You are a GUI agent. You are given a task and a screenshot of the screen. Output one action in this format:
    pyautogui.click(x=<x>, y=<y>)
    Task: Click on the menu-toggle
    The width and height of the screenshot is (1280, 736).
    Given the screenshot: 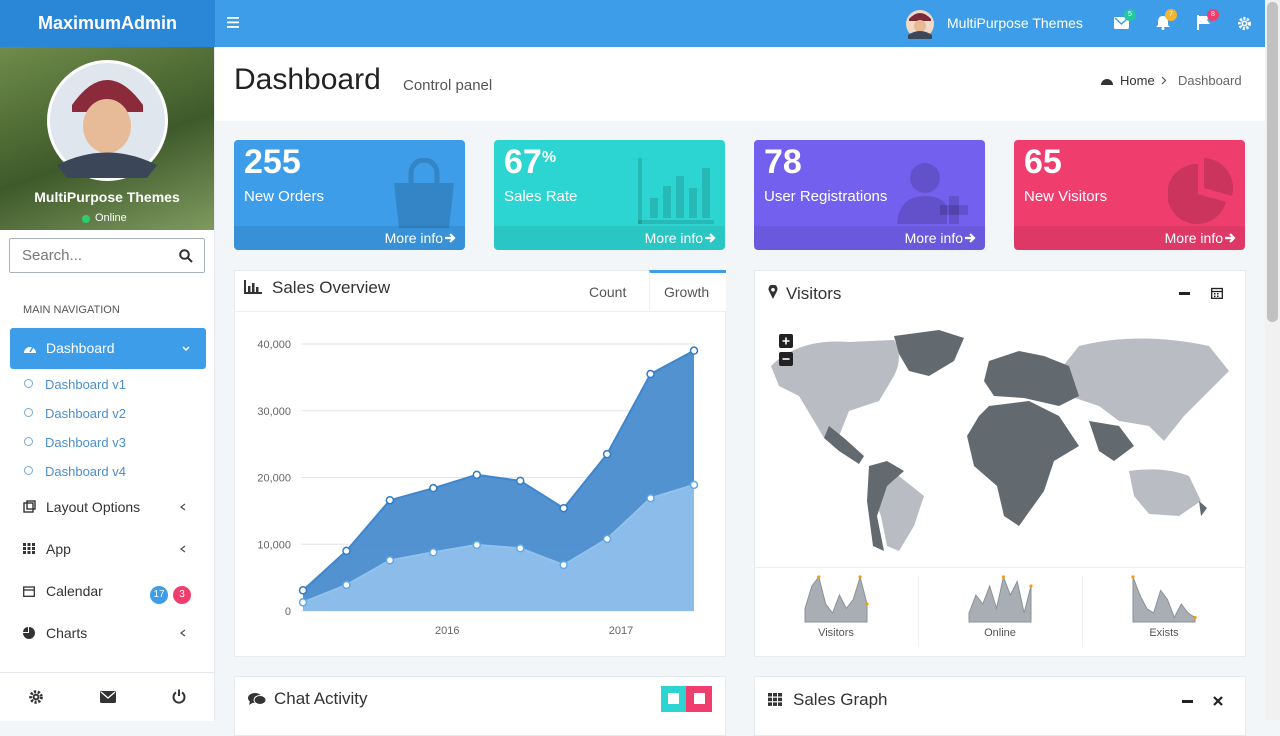 What is the action you would take?
    pyautogui.click(x=233, y=22)
    